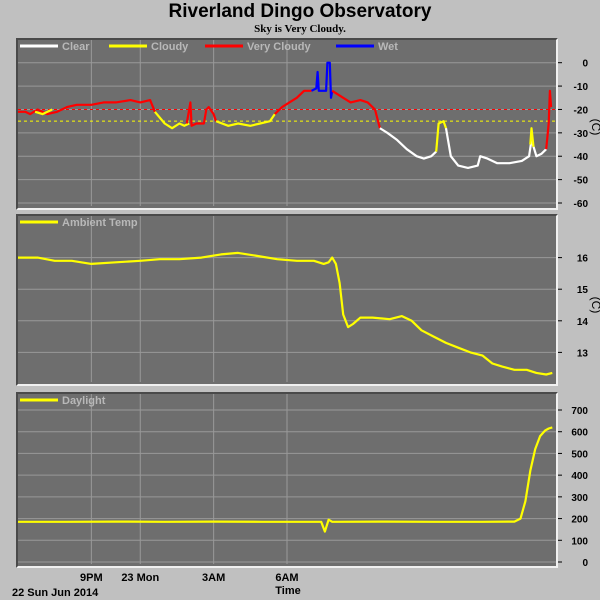 Image resolution: width=600 pixels, height=600 pixels. Describe the element at coordinates (170, 47) in the screenshot. I see `legend-label: Cloudy` at that location.